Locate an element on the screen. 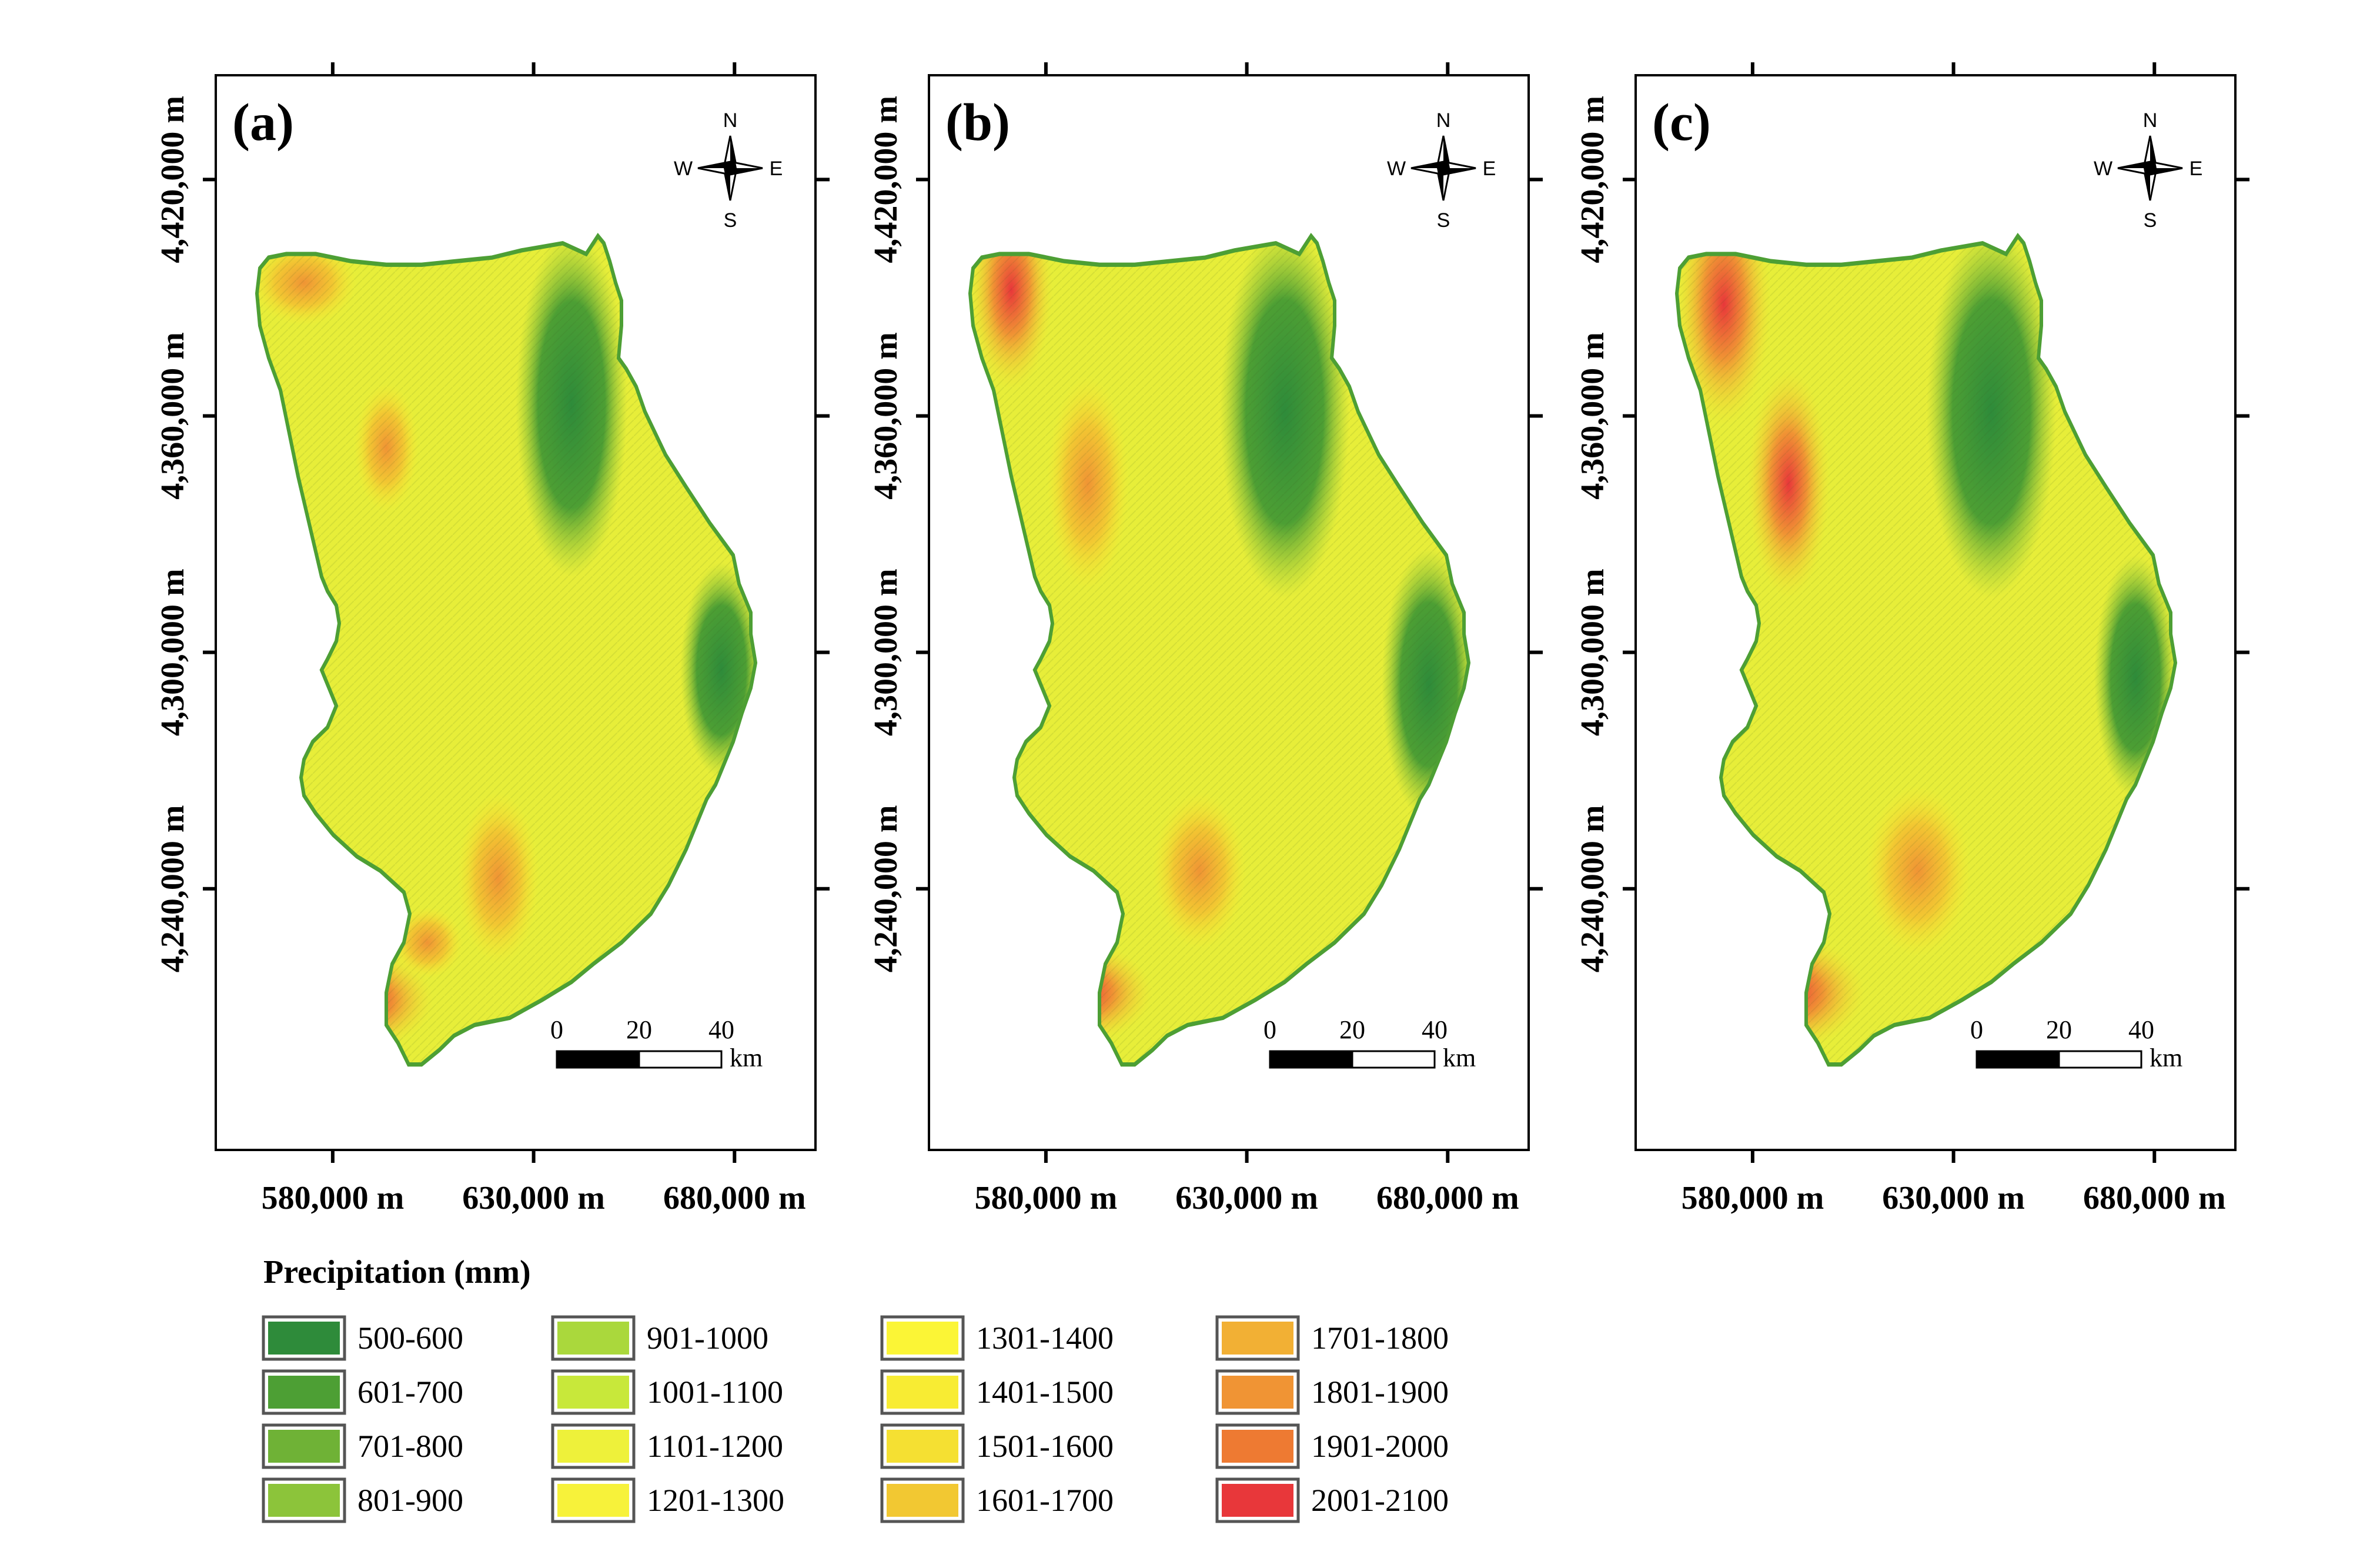 This screenshot has height=1555, width=2380. legend-label: 1501-1600 is located at coordinates (1045, 1446).